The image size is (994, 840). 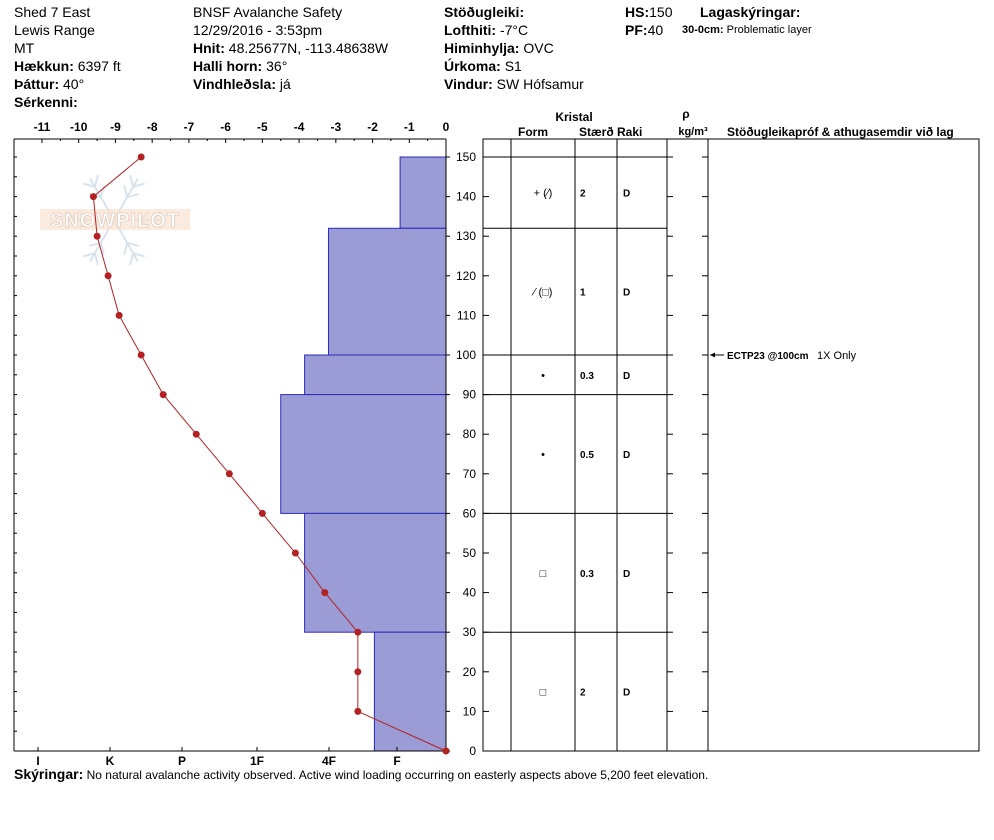 I want to click on elevation-label: Hækkun:, so click(x=44, y=66).